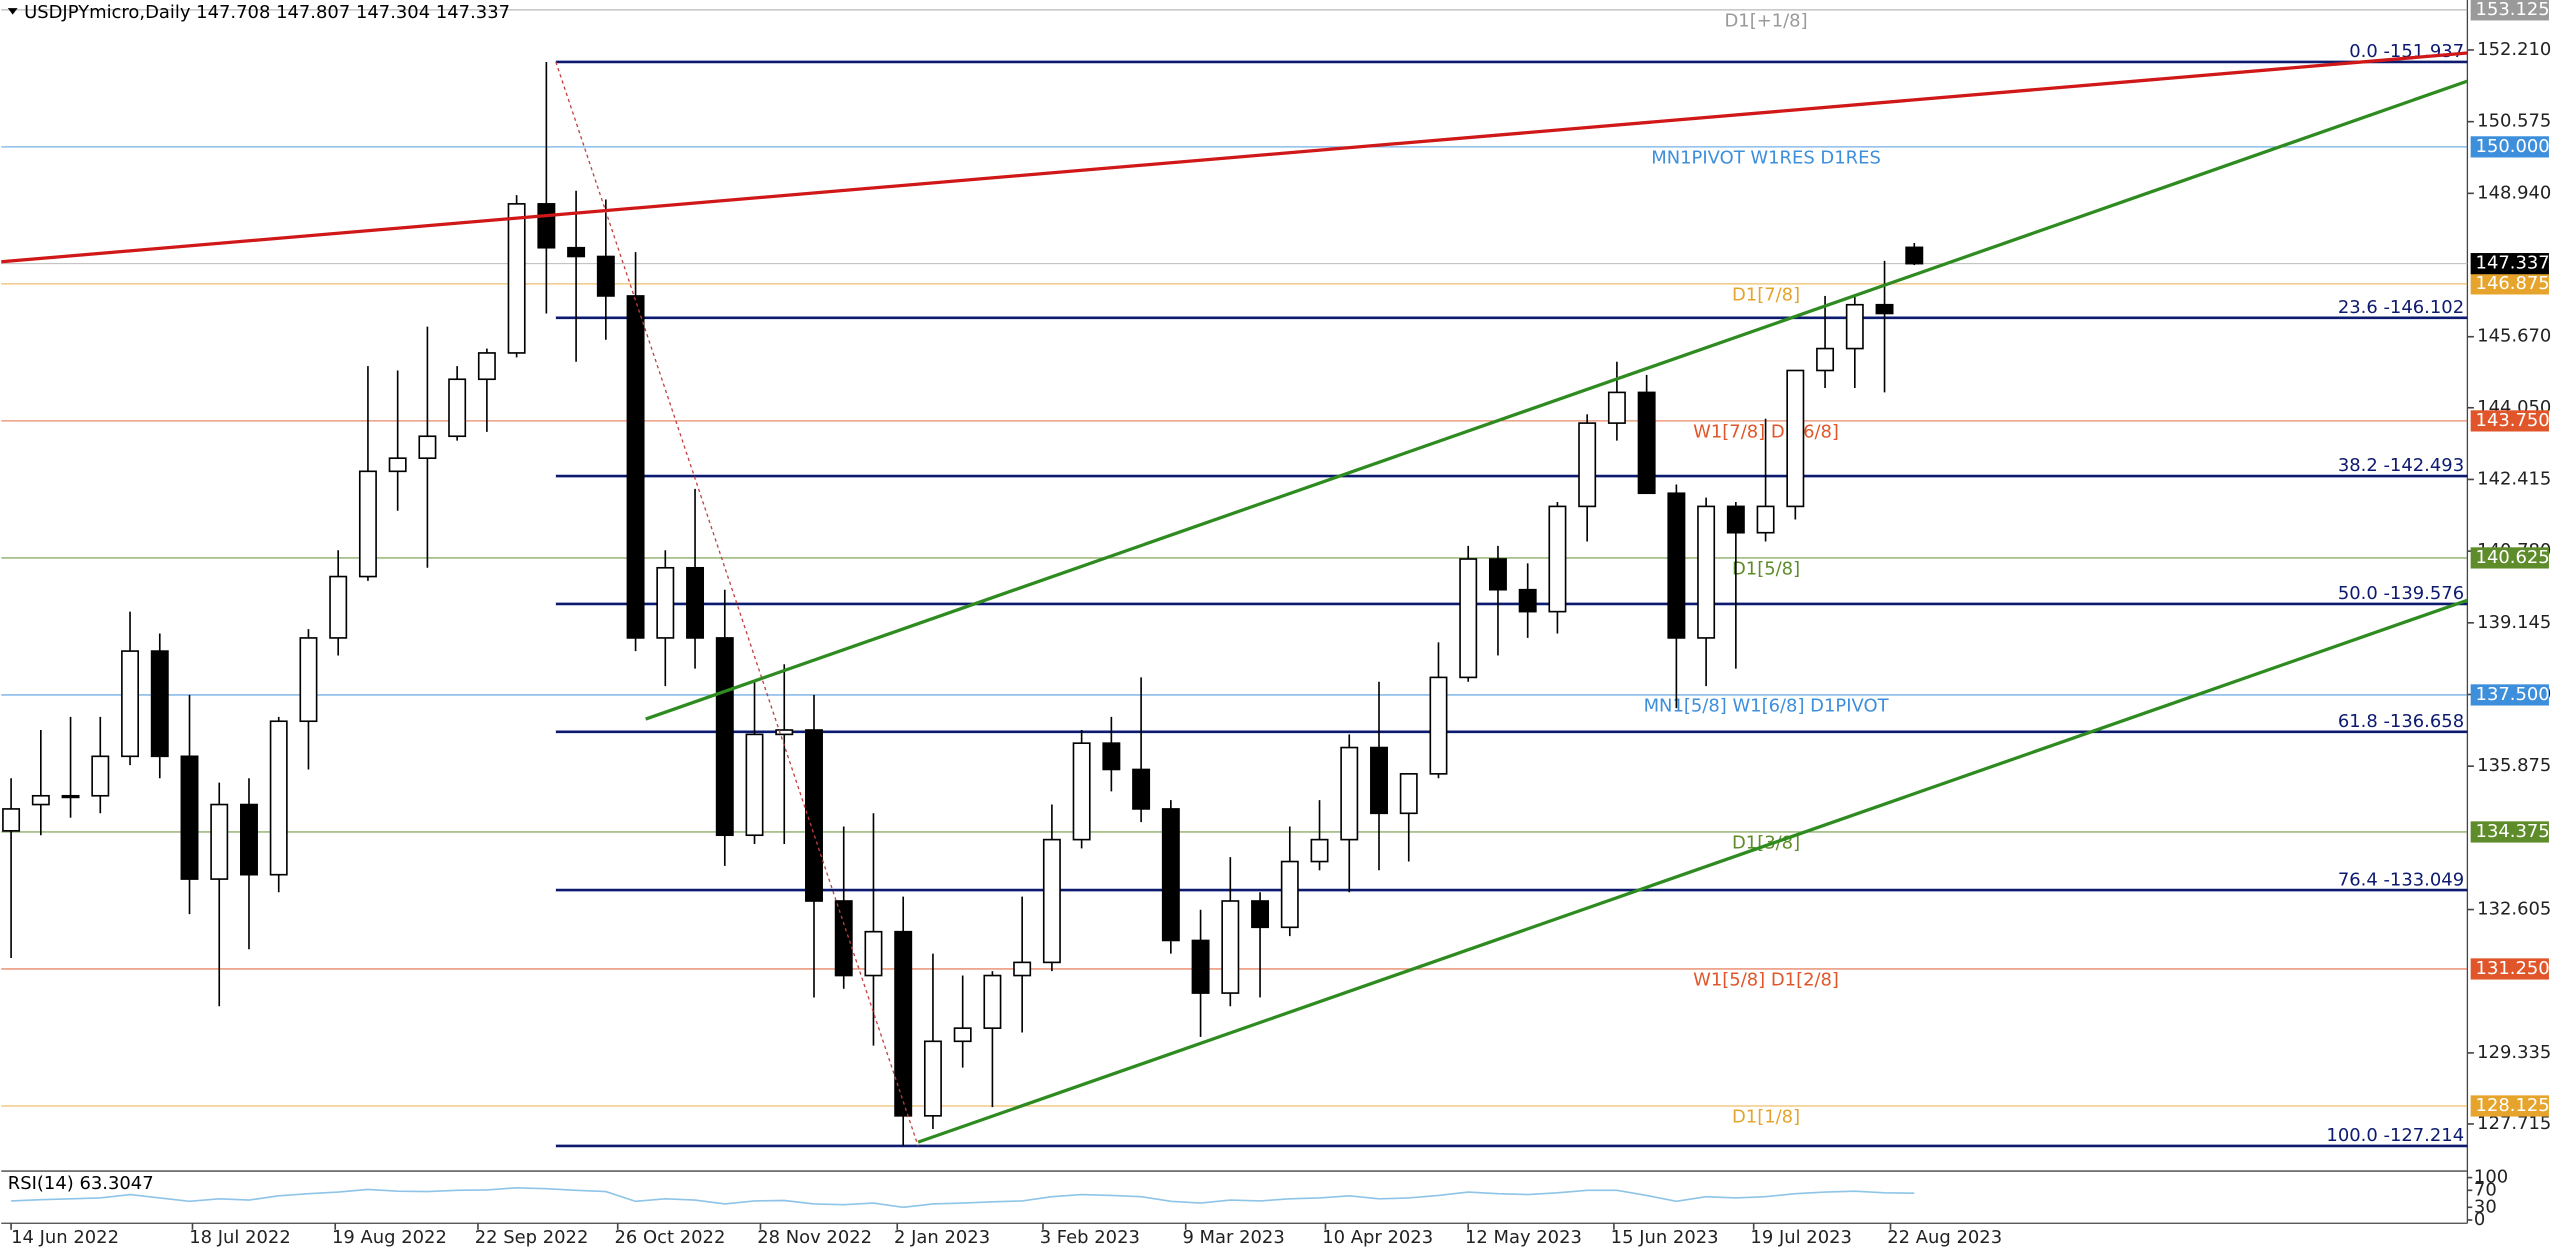 The height and width of the screenshot is (1251, 2560). I want to click on y-tick-label: 148.940, so click(2514, 192).